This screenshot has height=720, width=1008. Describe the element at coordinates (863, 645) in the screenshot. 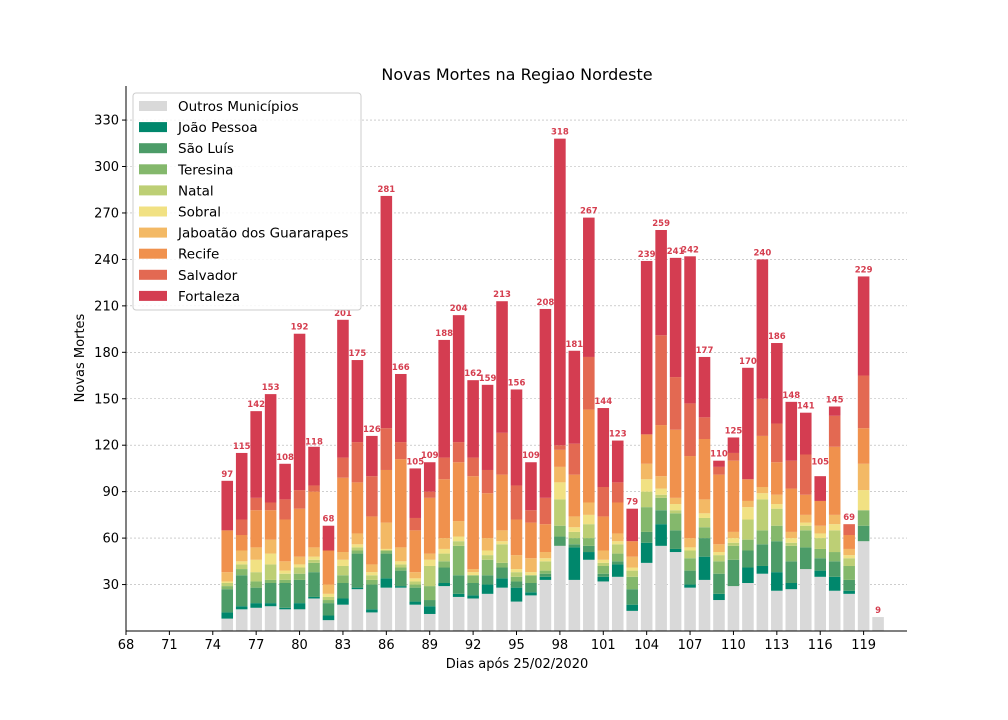

I see `x-tick-label: 119` at that location.